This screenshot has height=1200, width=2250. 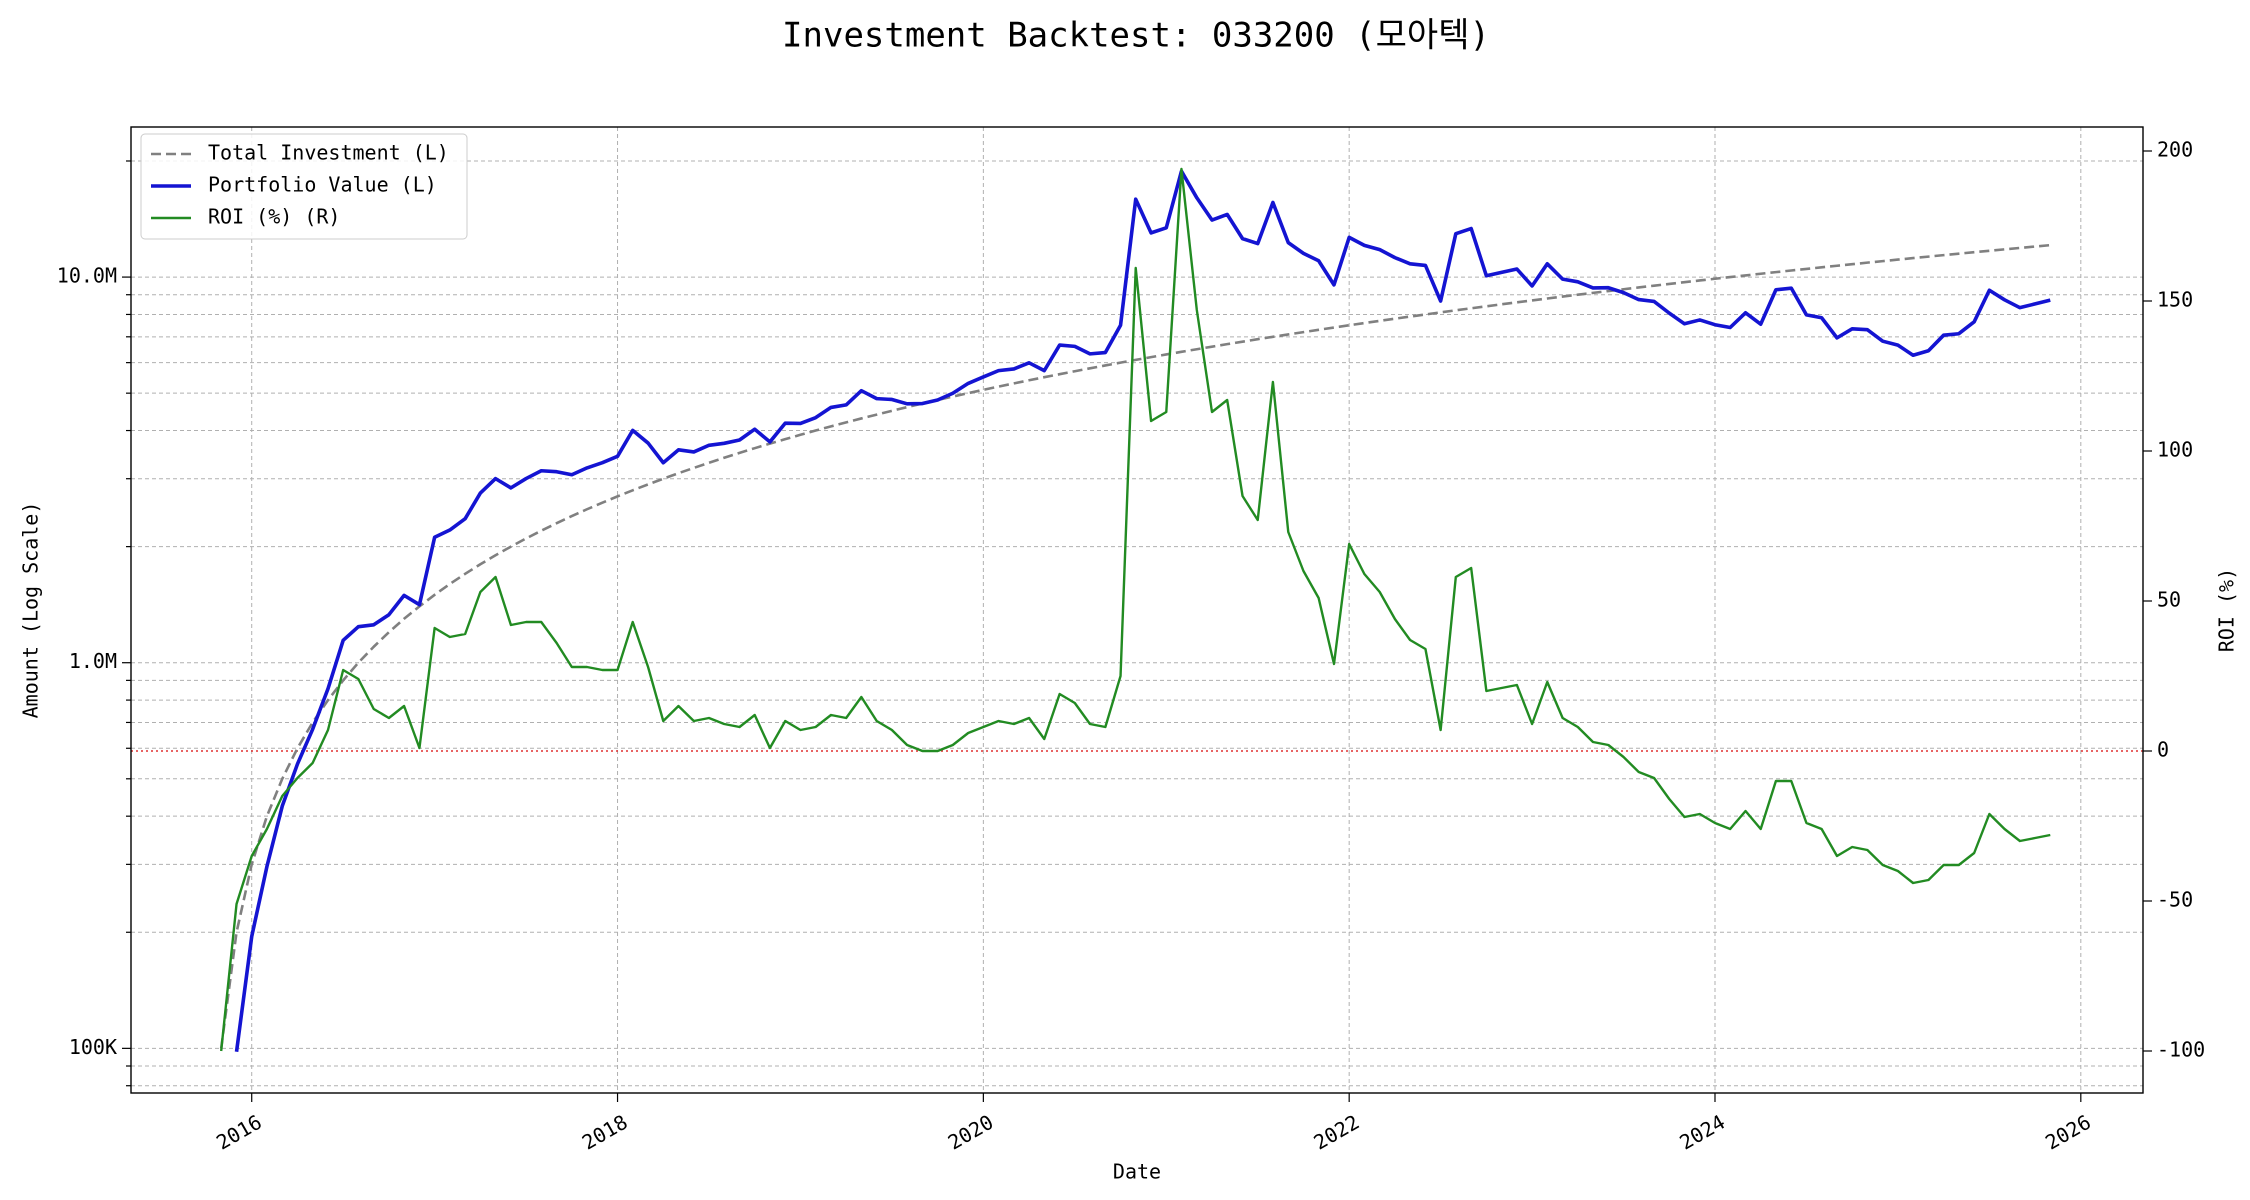 What do you see at coordinates (31, 610) in the screenshot?
I see `y-axis-label: Amount (Log Scale)` at bounding box center [31, 610].